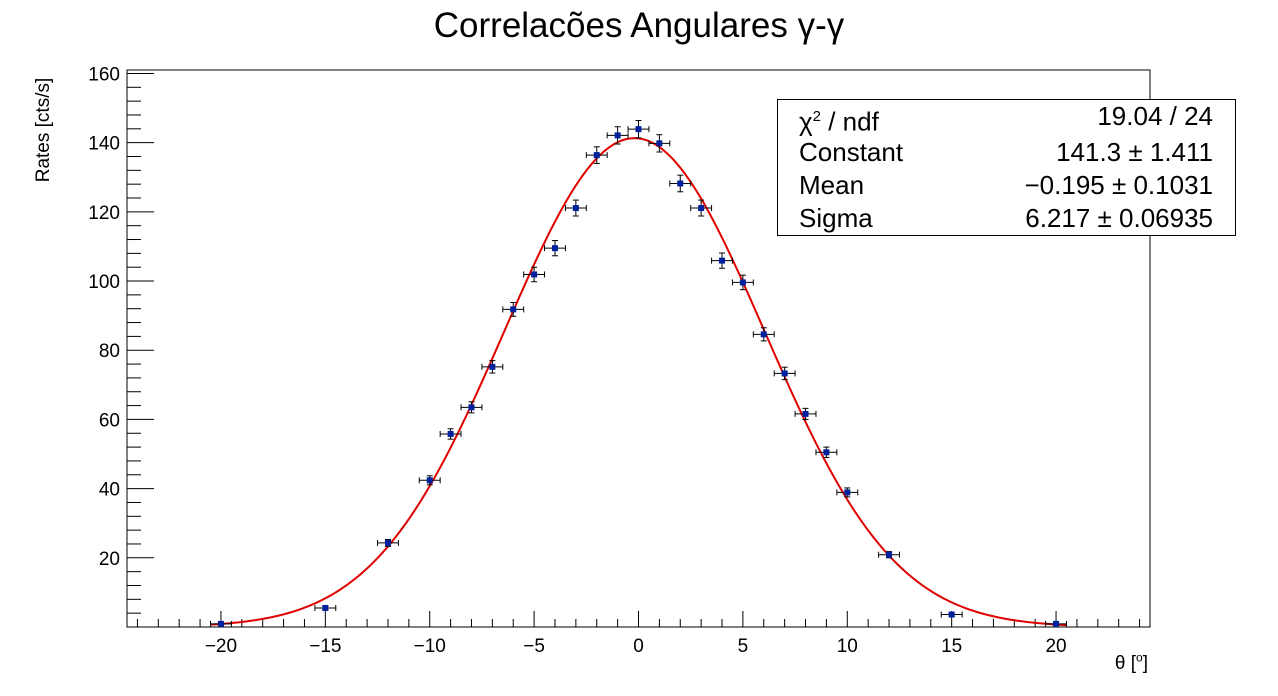 Image resolution: width=1278 pixels, height=696 pixels. Describe the element at coordinates (639, 25) in the screenshot. I see `chart-title: Correlacões Angulares γ-γ` at that location.